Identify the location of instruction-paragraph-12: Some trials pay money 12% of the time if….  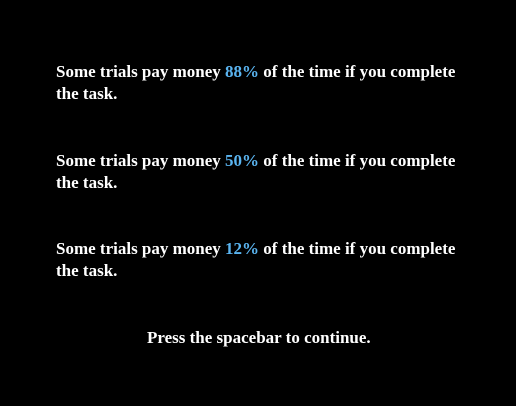
(256, 260).